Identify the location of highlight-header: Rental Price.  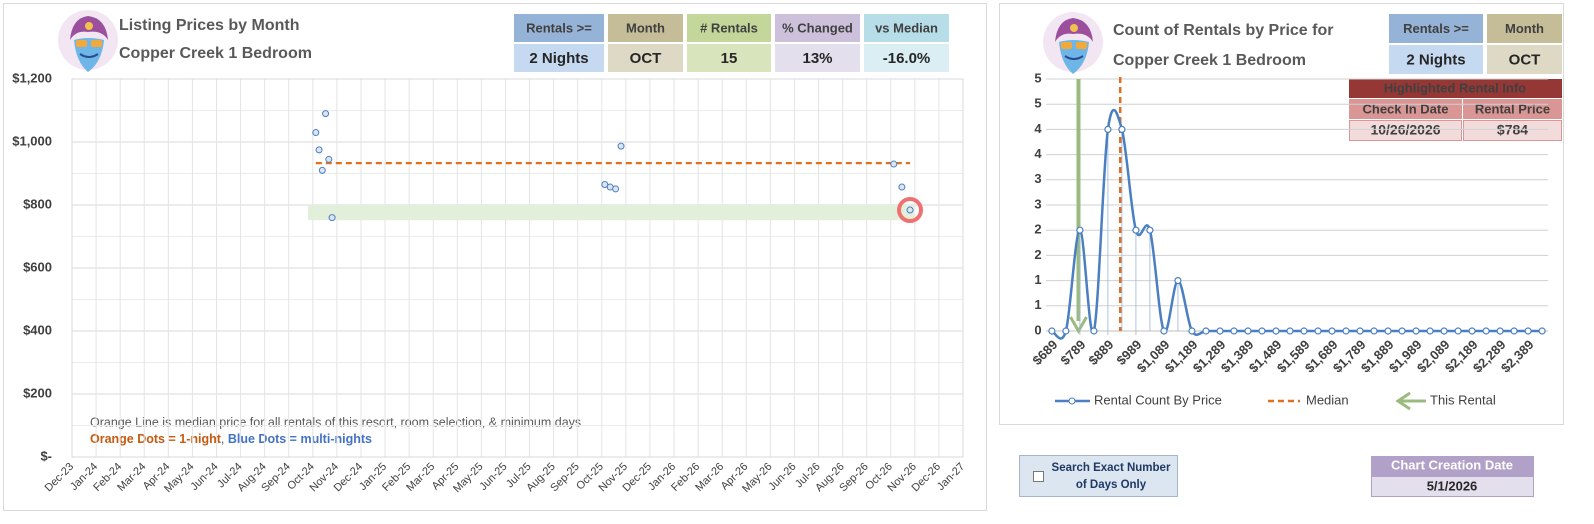
(1512, 108).